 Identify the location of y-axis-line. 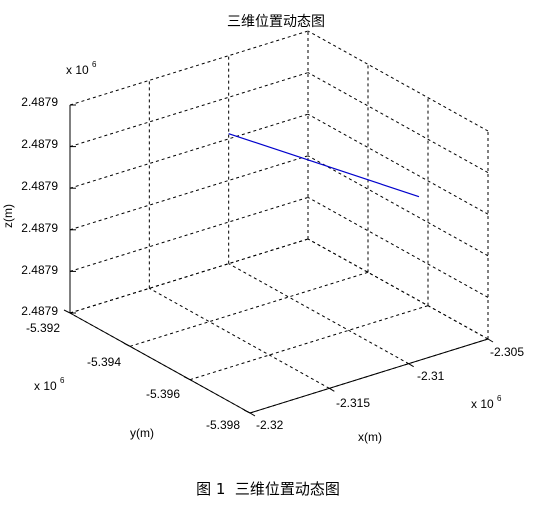
(160, 363).